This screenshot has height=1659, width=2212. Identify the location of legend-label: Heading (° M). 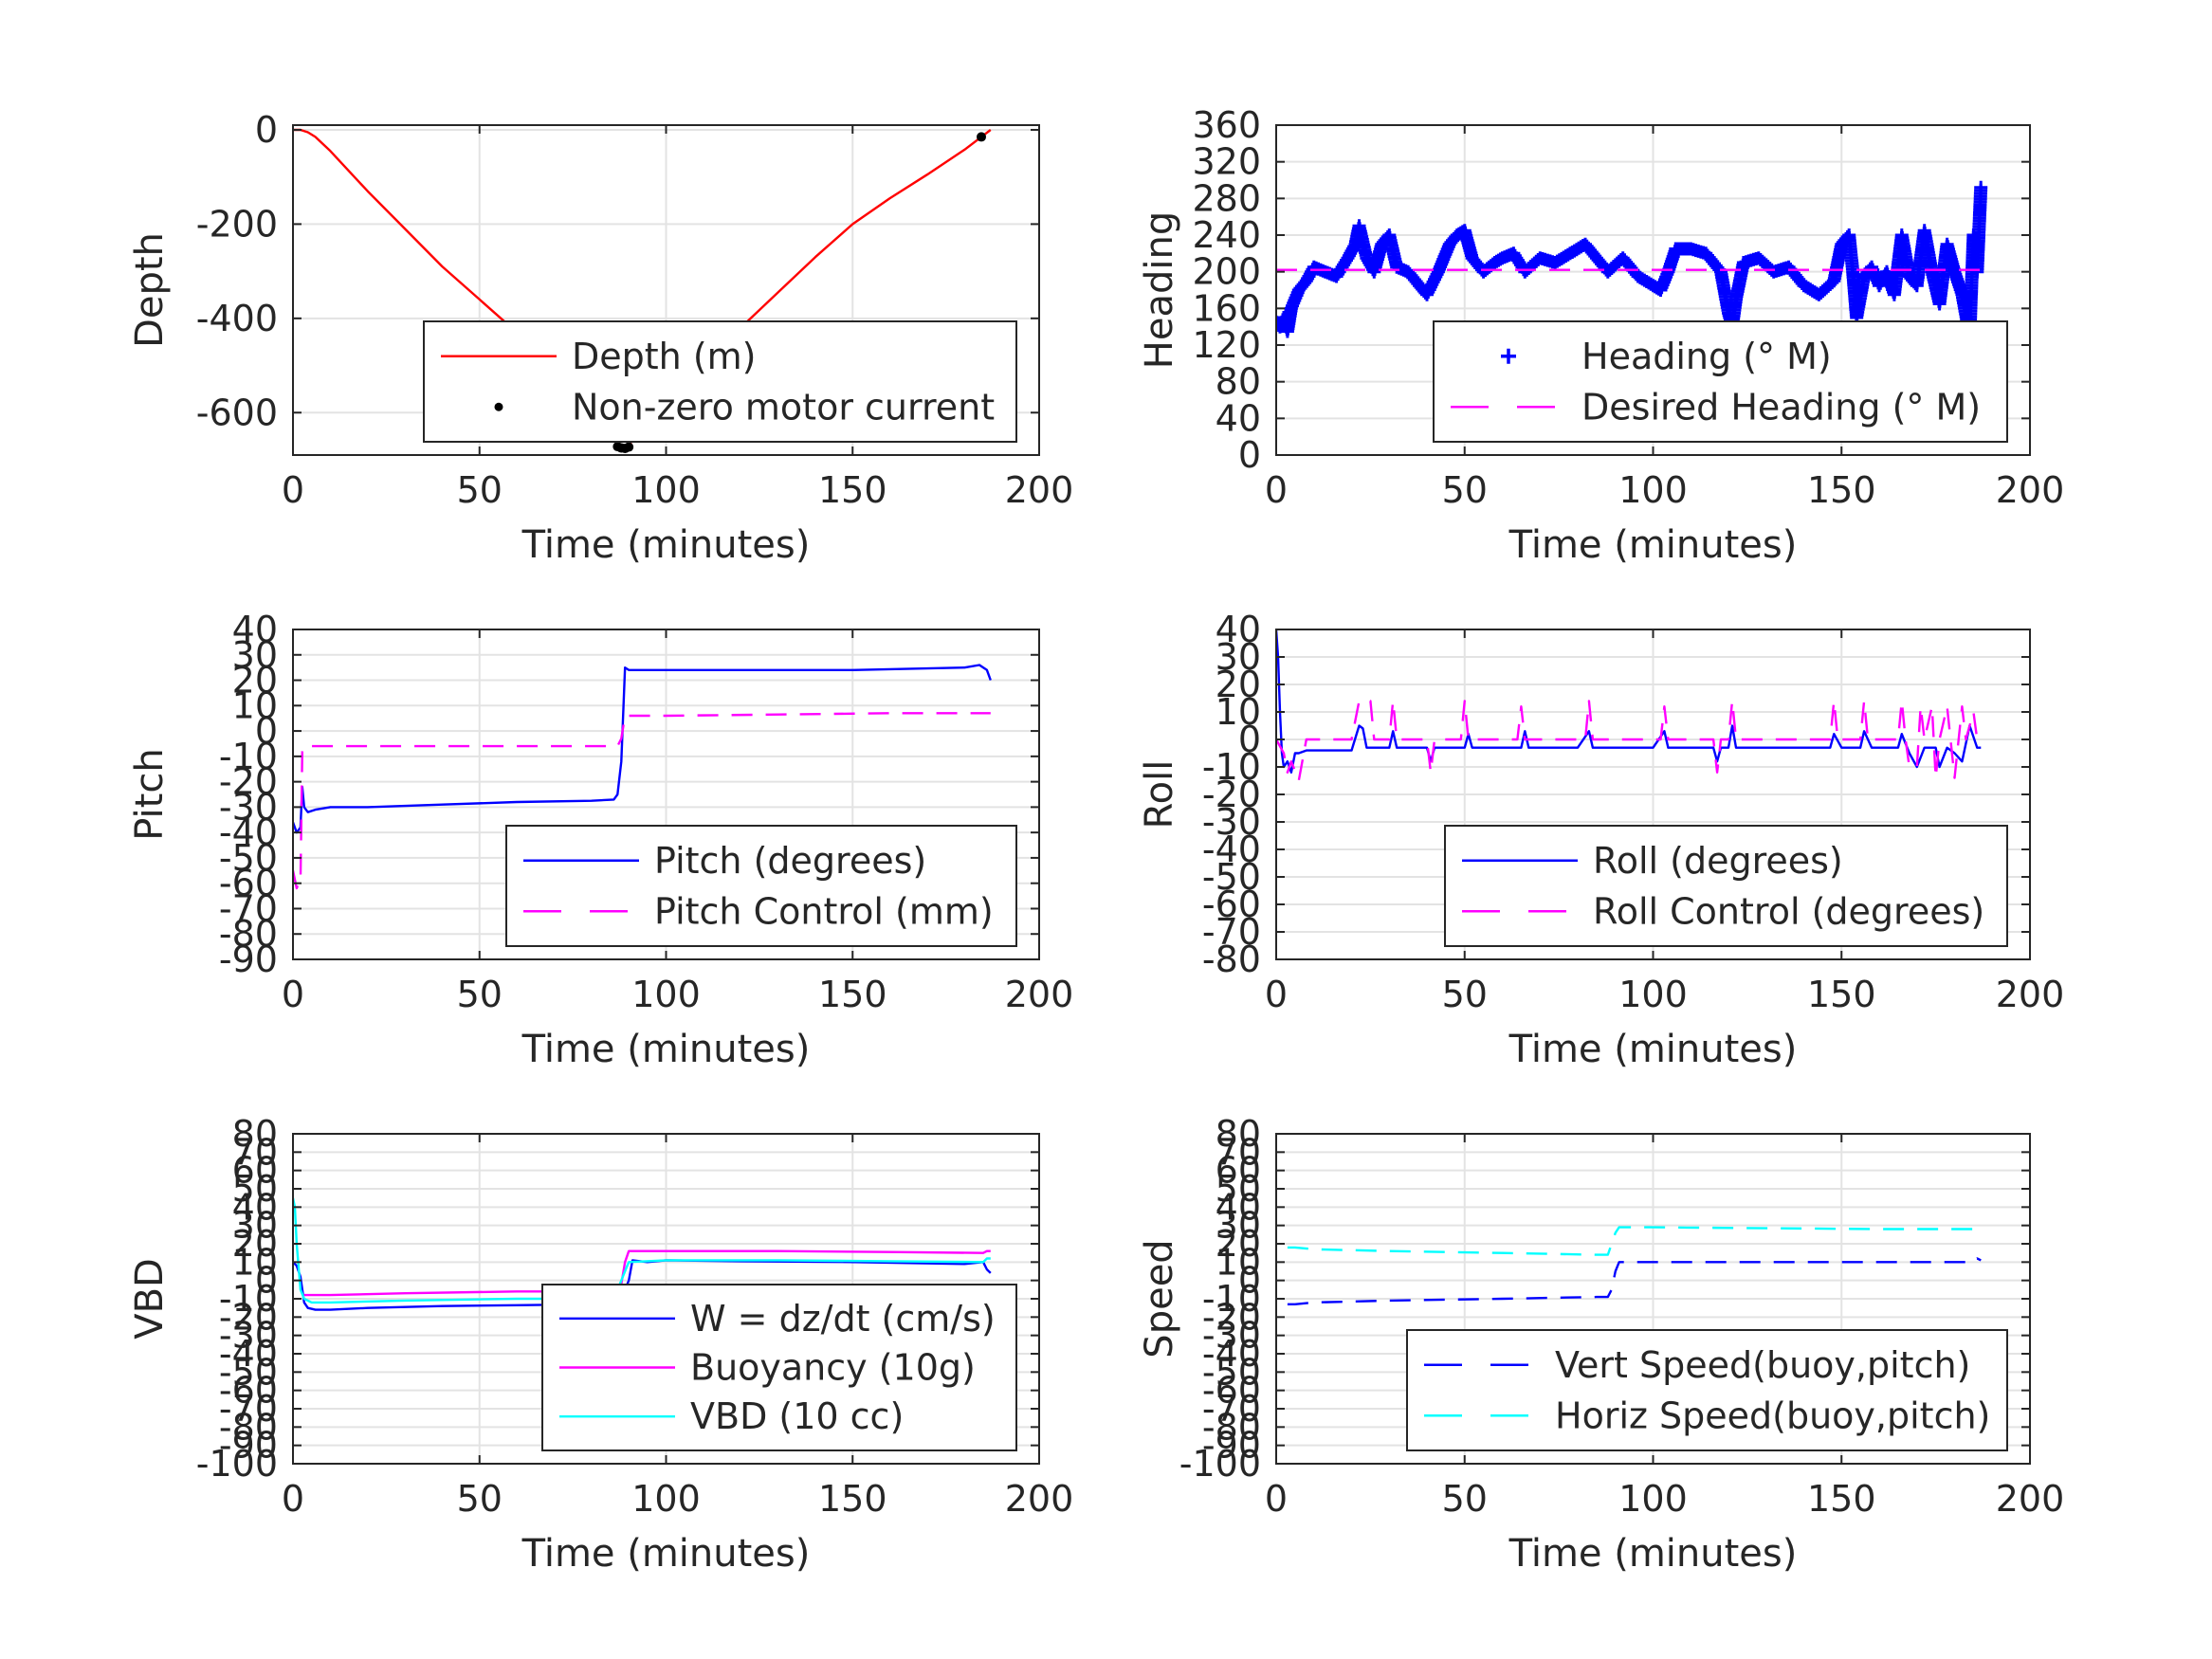
(1706, 356).